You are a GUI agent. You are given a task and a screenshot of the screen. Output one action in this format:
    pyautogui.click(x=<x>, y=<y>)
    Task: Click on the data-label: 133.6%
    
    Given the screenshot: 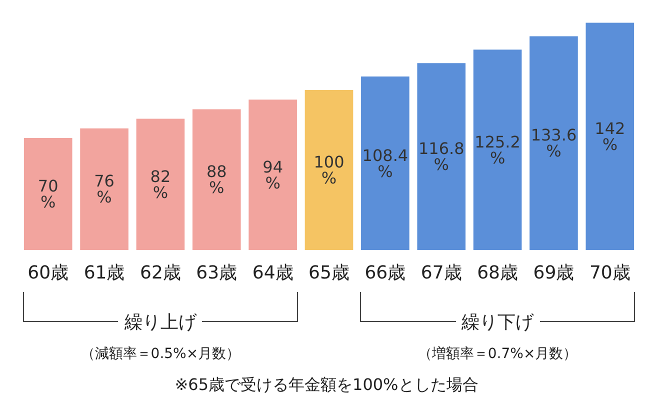 What is the action you would take?
    pyautogui.click(x=553, y=143)
    